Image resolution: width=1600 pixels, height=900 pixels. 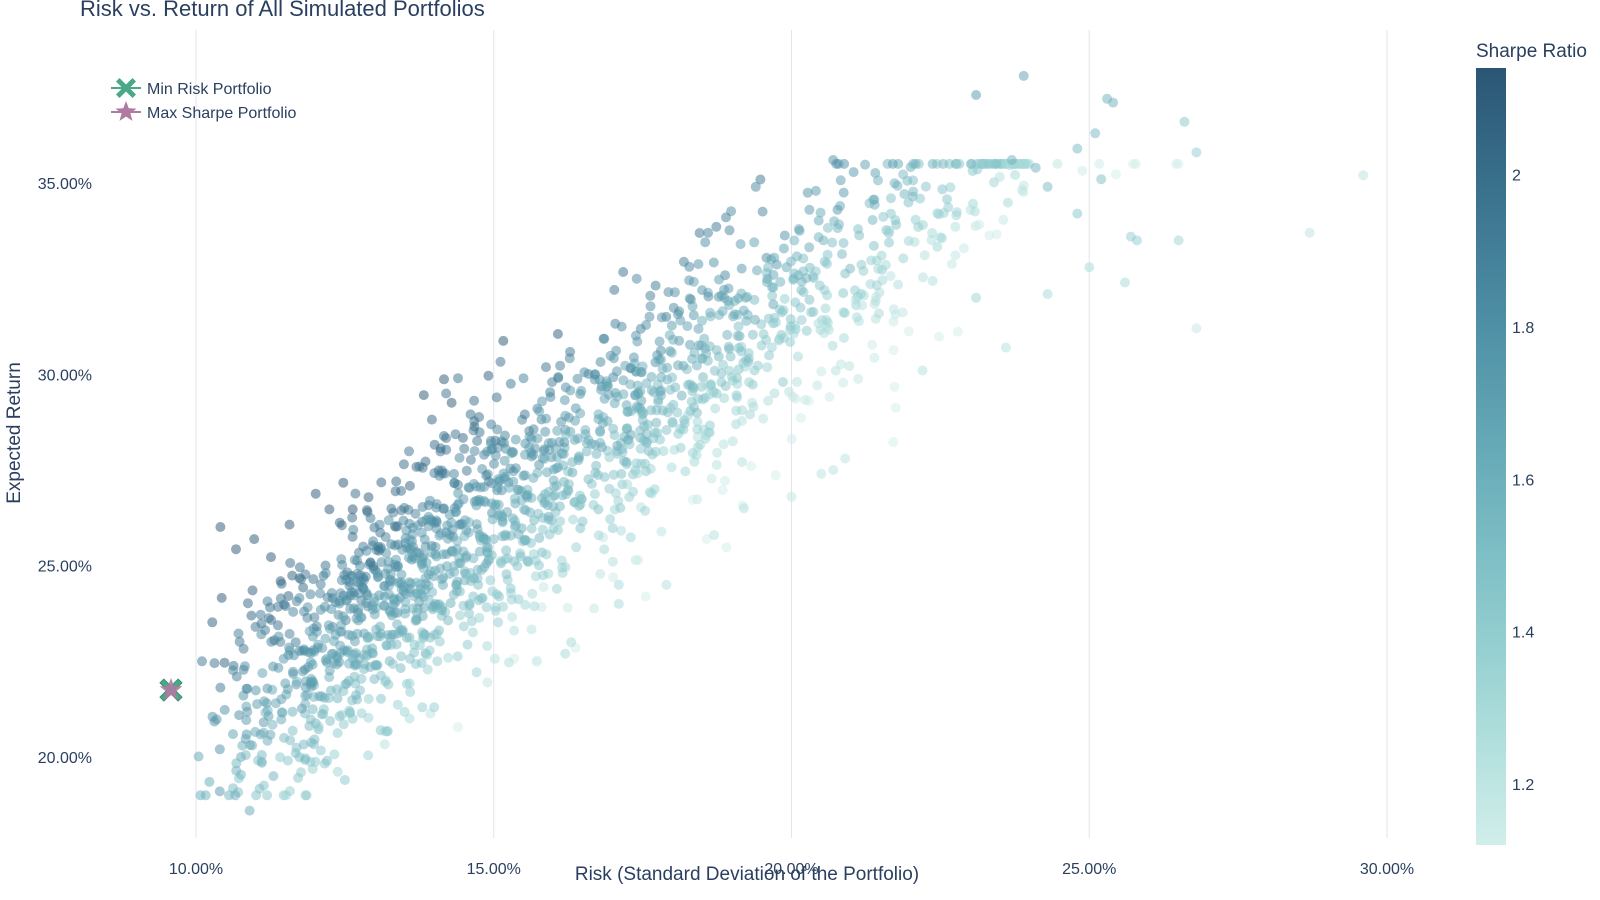 What do you see at coordinates (204, 111) in the screenshot?
I see `legend-item-max-sharpe: Max Sharpe Portfolio` at bounding box center [204, 111].